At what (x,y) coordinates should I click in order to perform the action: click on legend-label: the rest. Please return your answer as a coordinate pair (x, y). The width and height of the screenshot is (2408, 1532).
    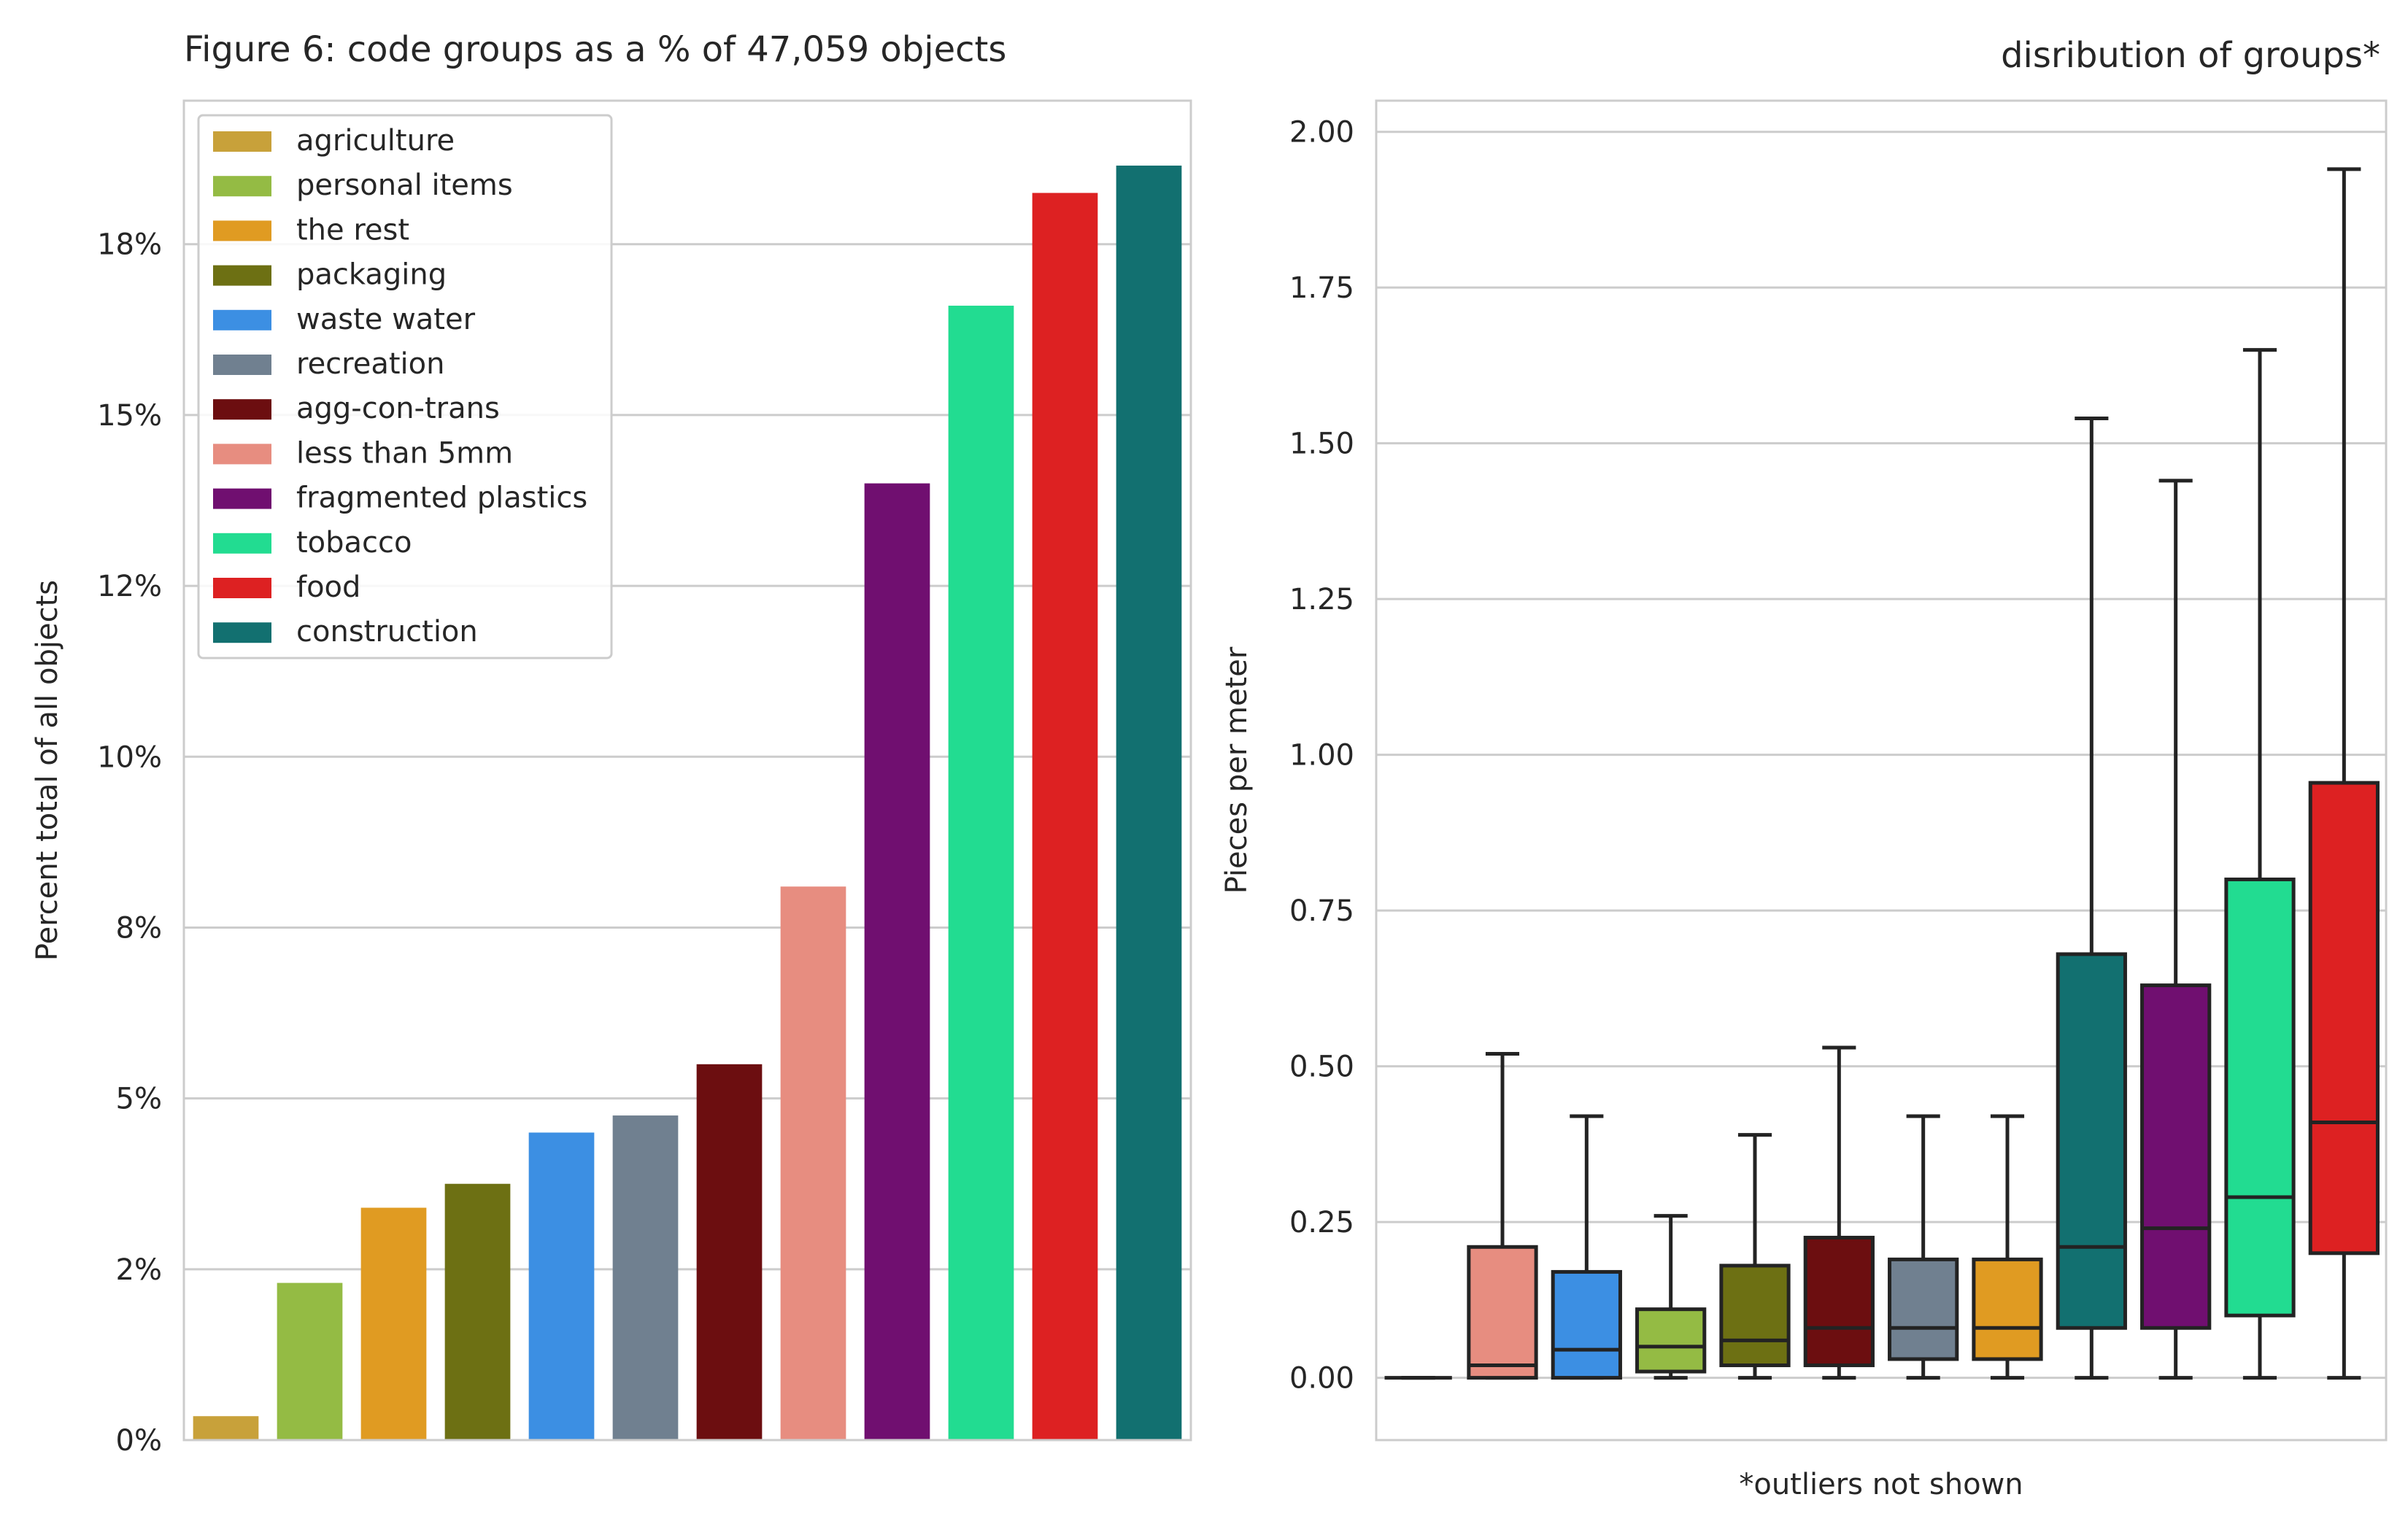
    Looking at the image, I should click on (352, 230).